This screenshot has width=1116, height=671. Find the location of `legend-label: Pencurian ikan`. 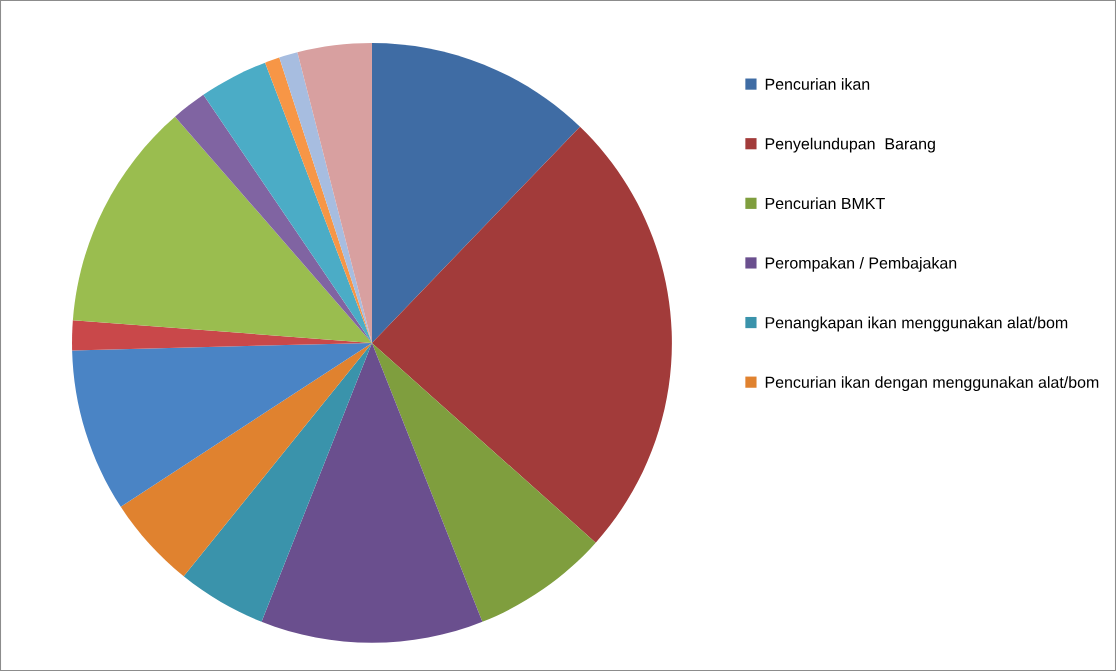

legend-label: Pencurian ikan is located at coordinates (817, 84).